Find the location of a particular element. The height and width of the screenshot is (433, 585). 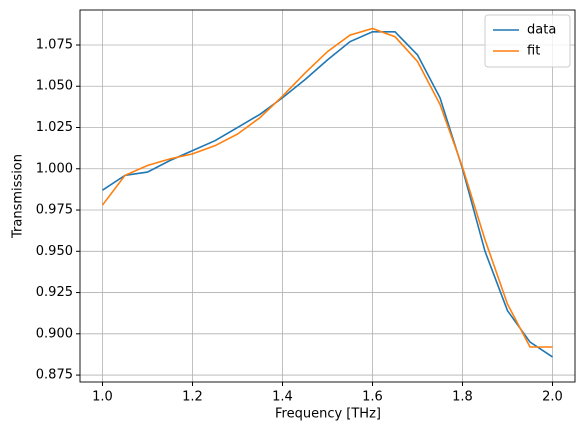

y-tick-label: 0.950 is located at coordinates (54, 251).